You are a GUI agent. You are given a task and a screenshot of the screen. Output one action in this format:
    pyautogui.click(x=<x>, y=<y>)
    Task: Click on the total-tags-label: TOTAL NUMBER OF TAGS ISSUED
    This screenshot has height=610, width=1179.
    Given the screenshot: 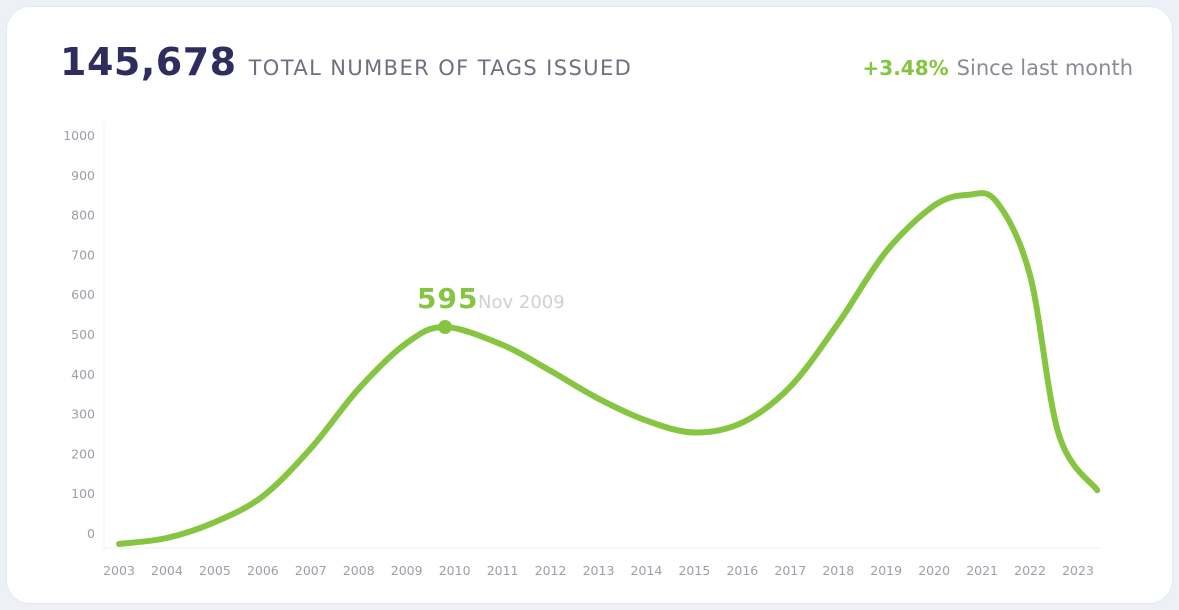 What is the action you would take?
    pyautogui.click(x=440, y=68)
    